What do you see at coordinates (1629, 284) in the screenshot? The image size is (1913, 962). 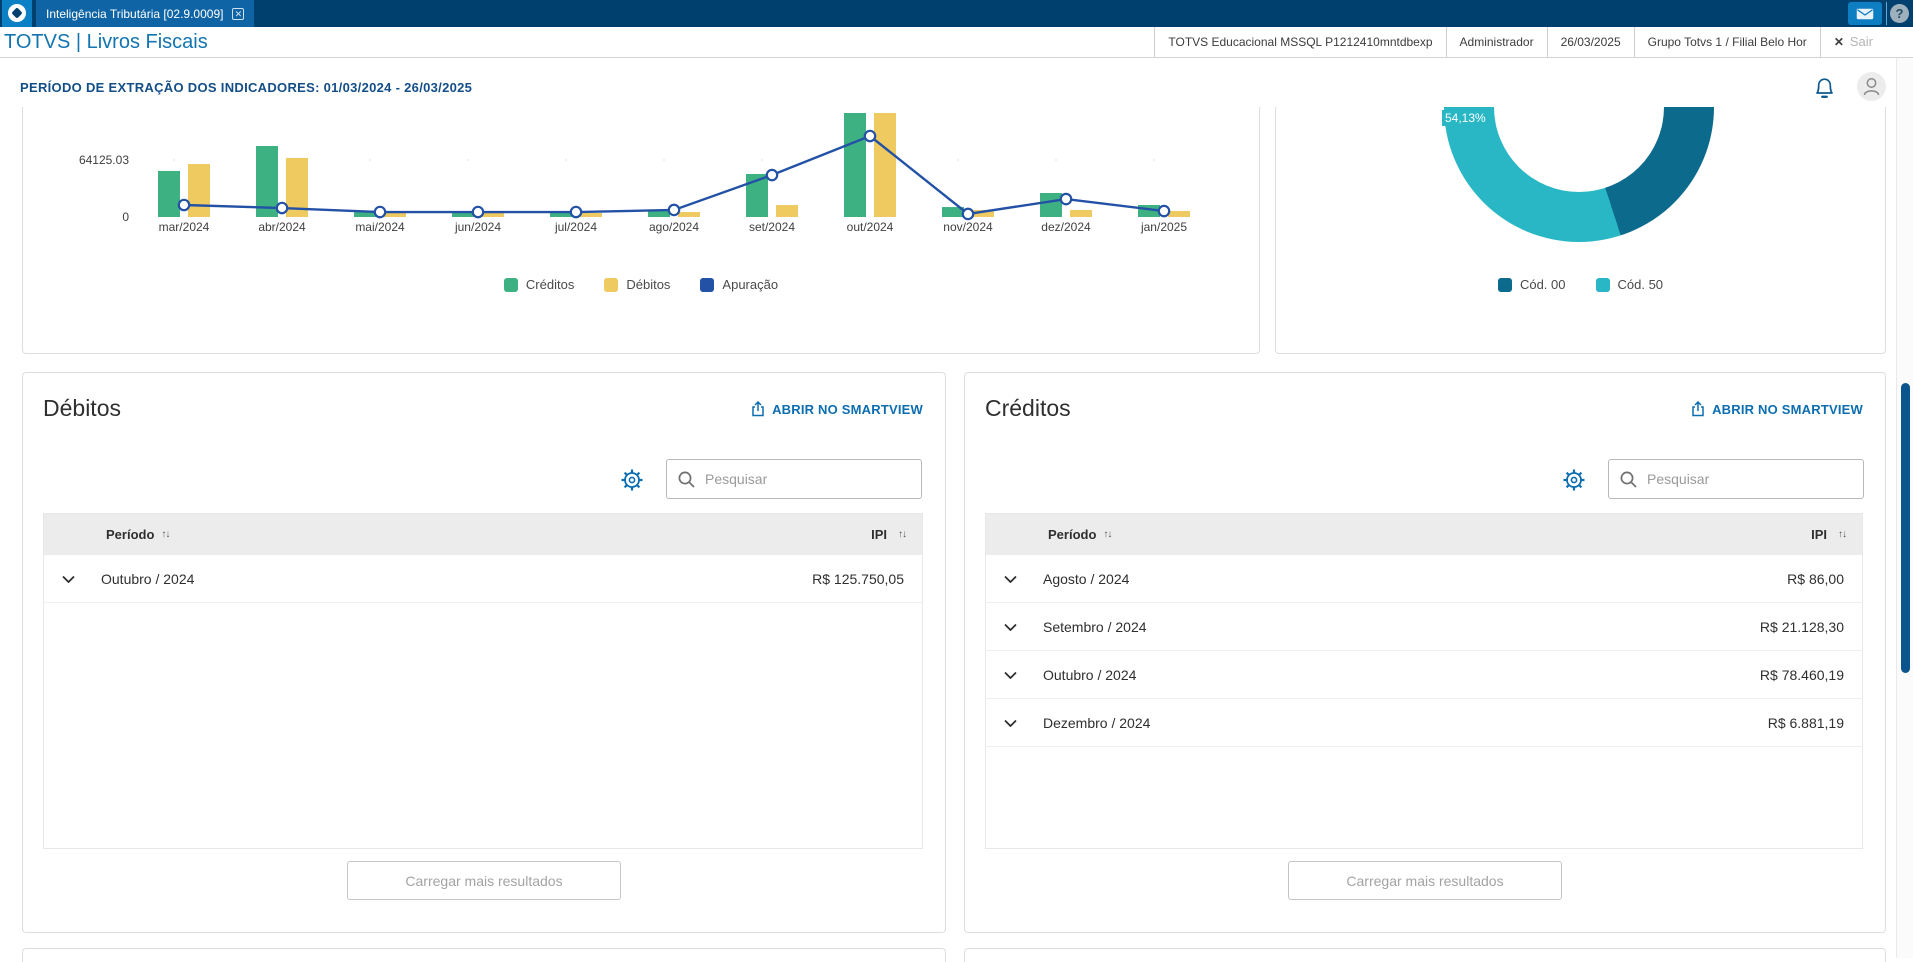 I see `legend-item: Cód. 50` at bounding box center [1629, 284].